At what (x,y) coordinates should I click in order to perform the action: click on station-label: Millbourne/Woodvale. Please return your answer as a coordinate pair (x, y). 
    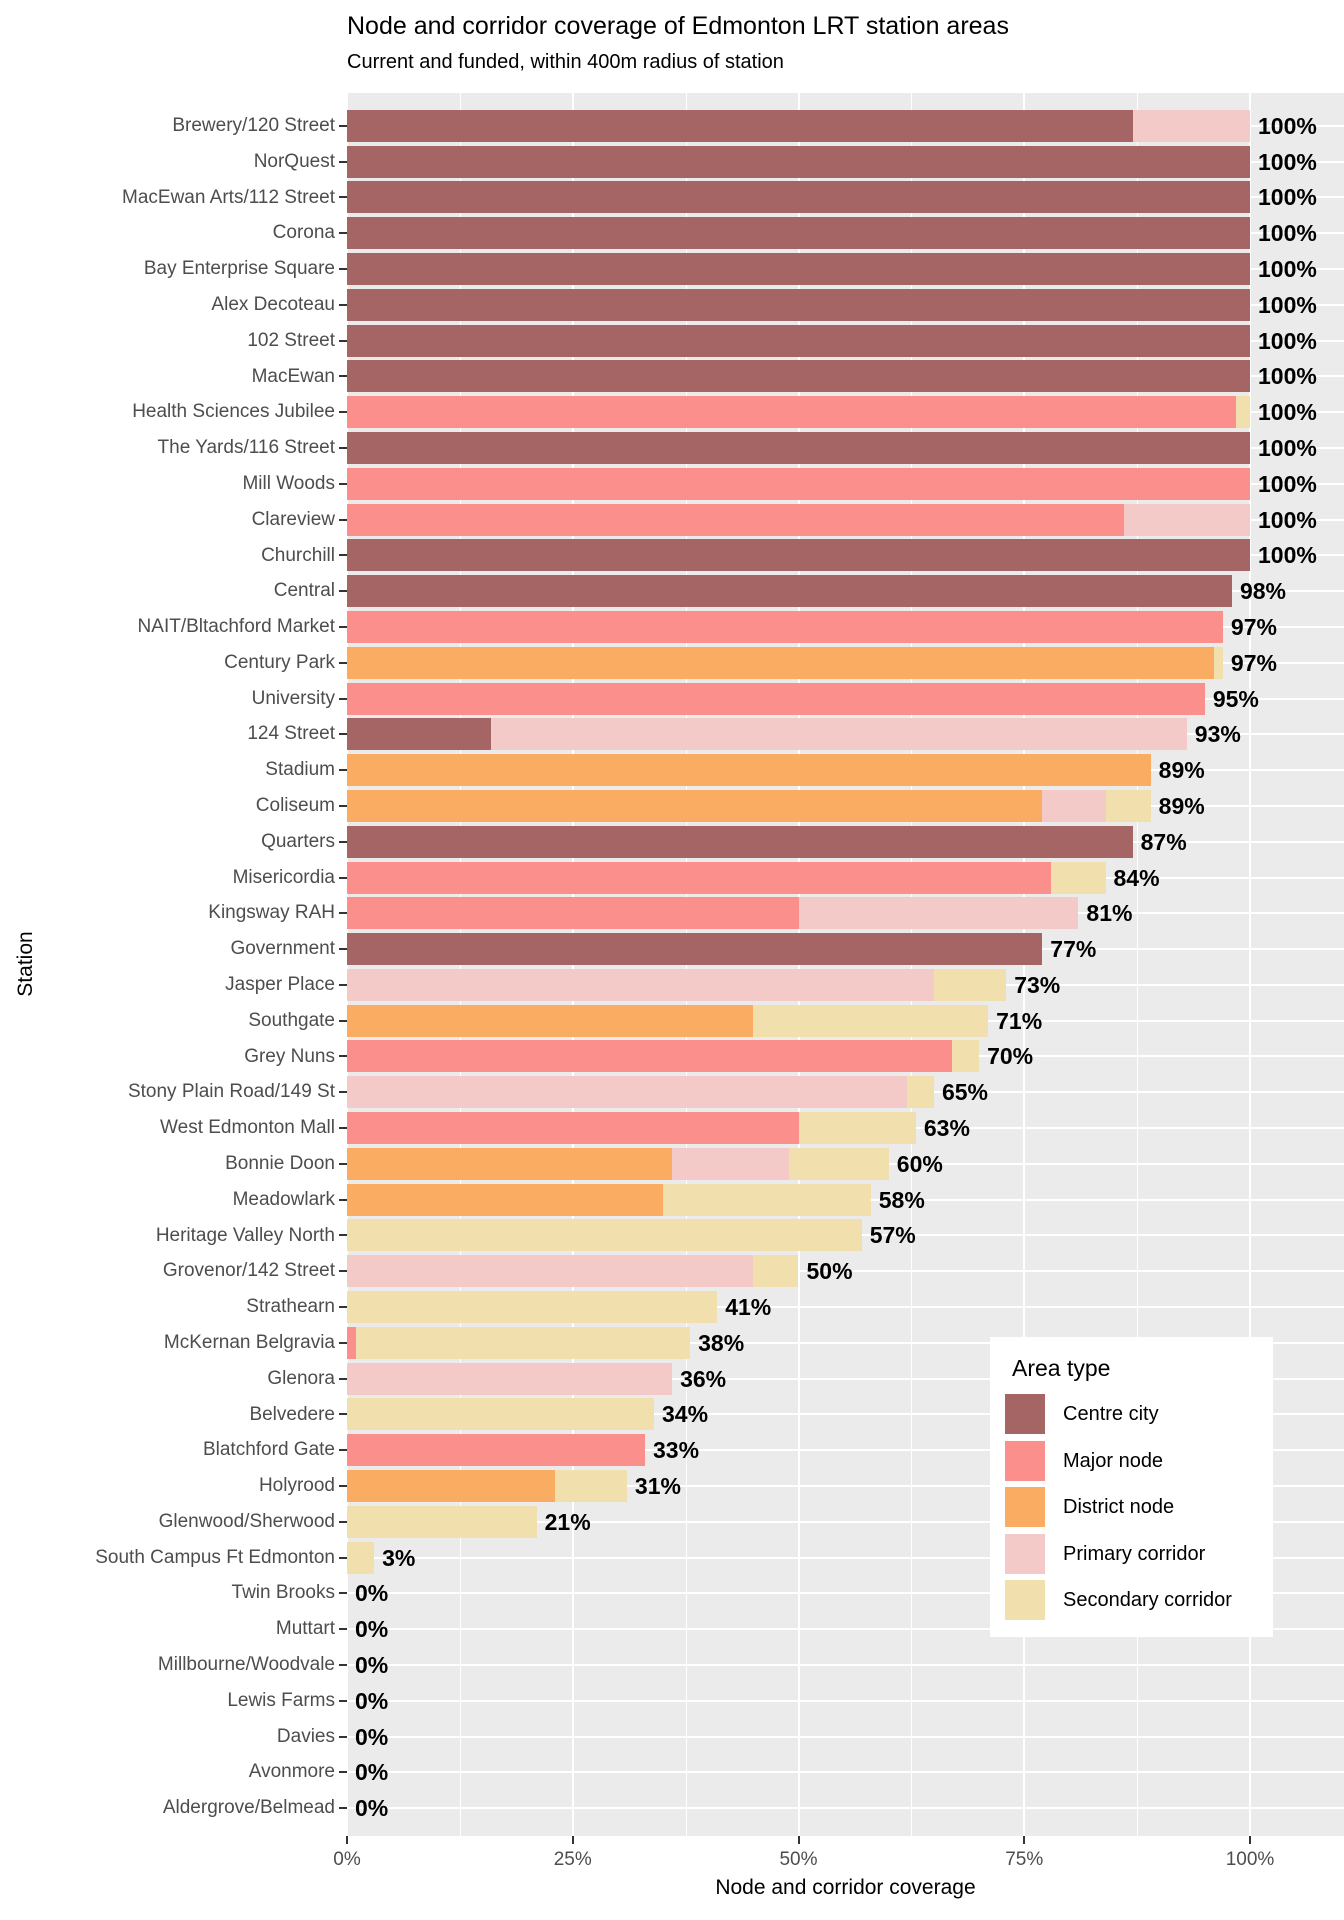
    Looking at the image, I should click on (246, 1665).